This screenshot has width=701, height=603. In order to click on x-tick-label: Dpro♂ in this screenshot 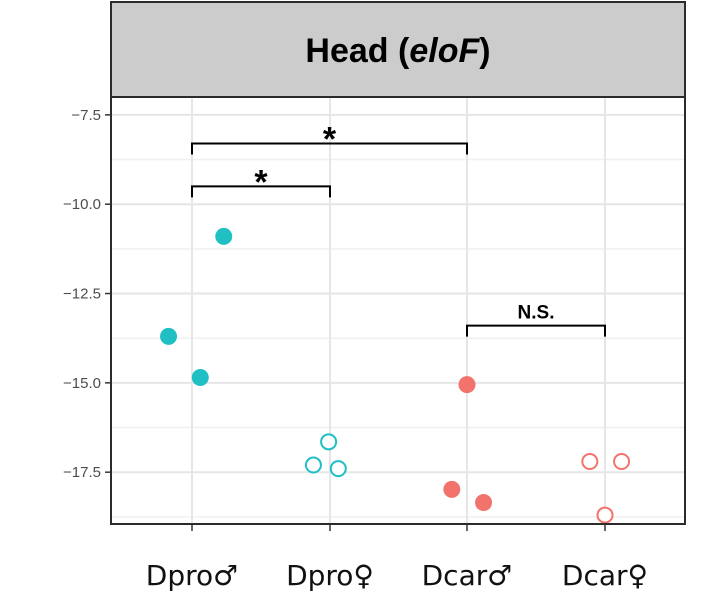, I will do `click(192, 575)`.